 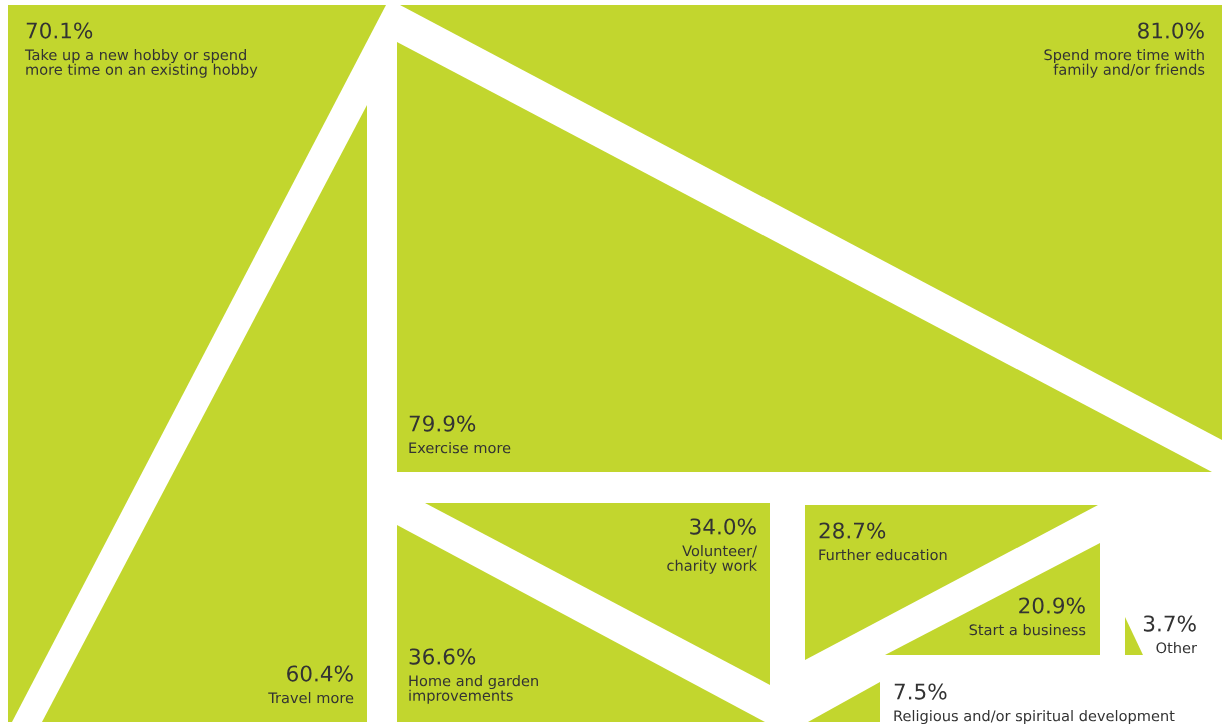 I want to click on category-label: Travel more, so click(x=311, y=698).